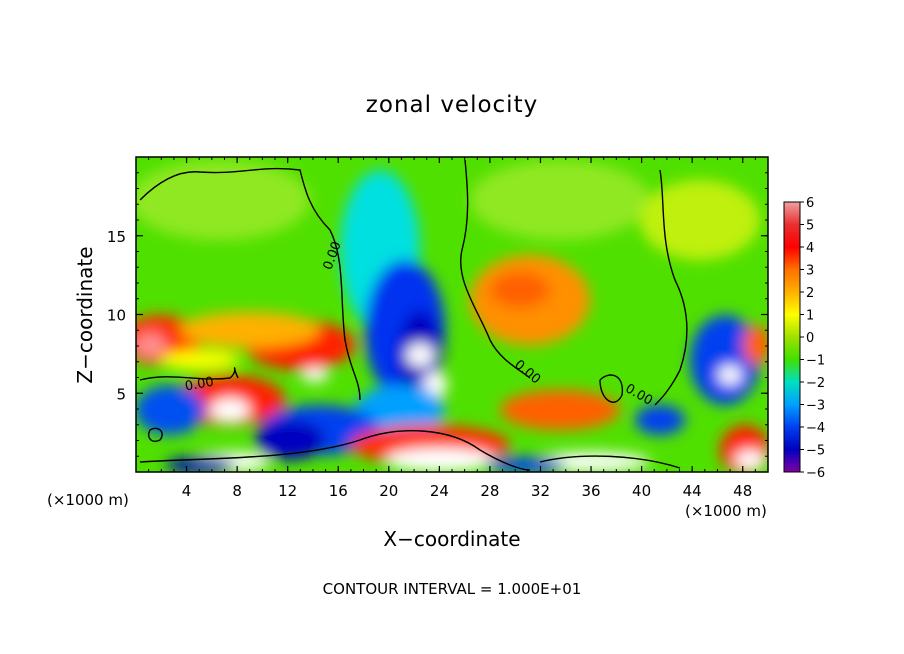 The image size is (904, 654). Describe the element at coordinates (540, 491) in the screenshot. I see `x-tick-label: 32` at that location.